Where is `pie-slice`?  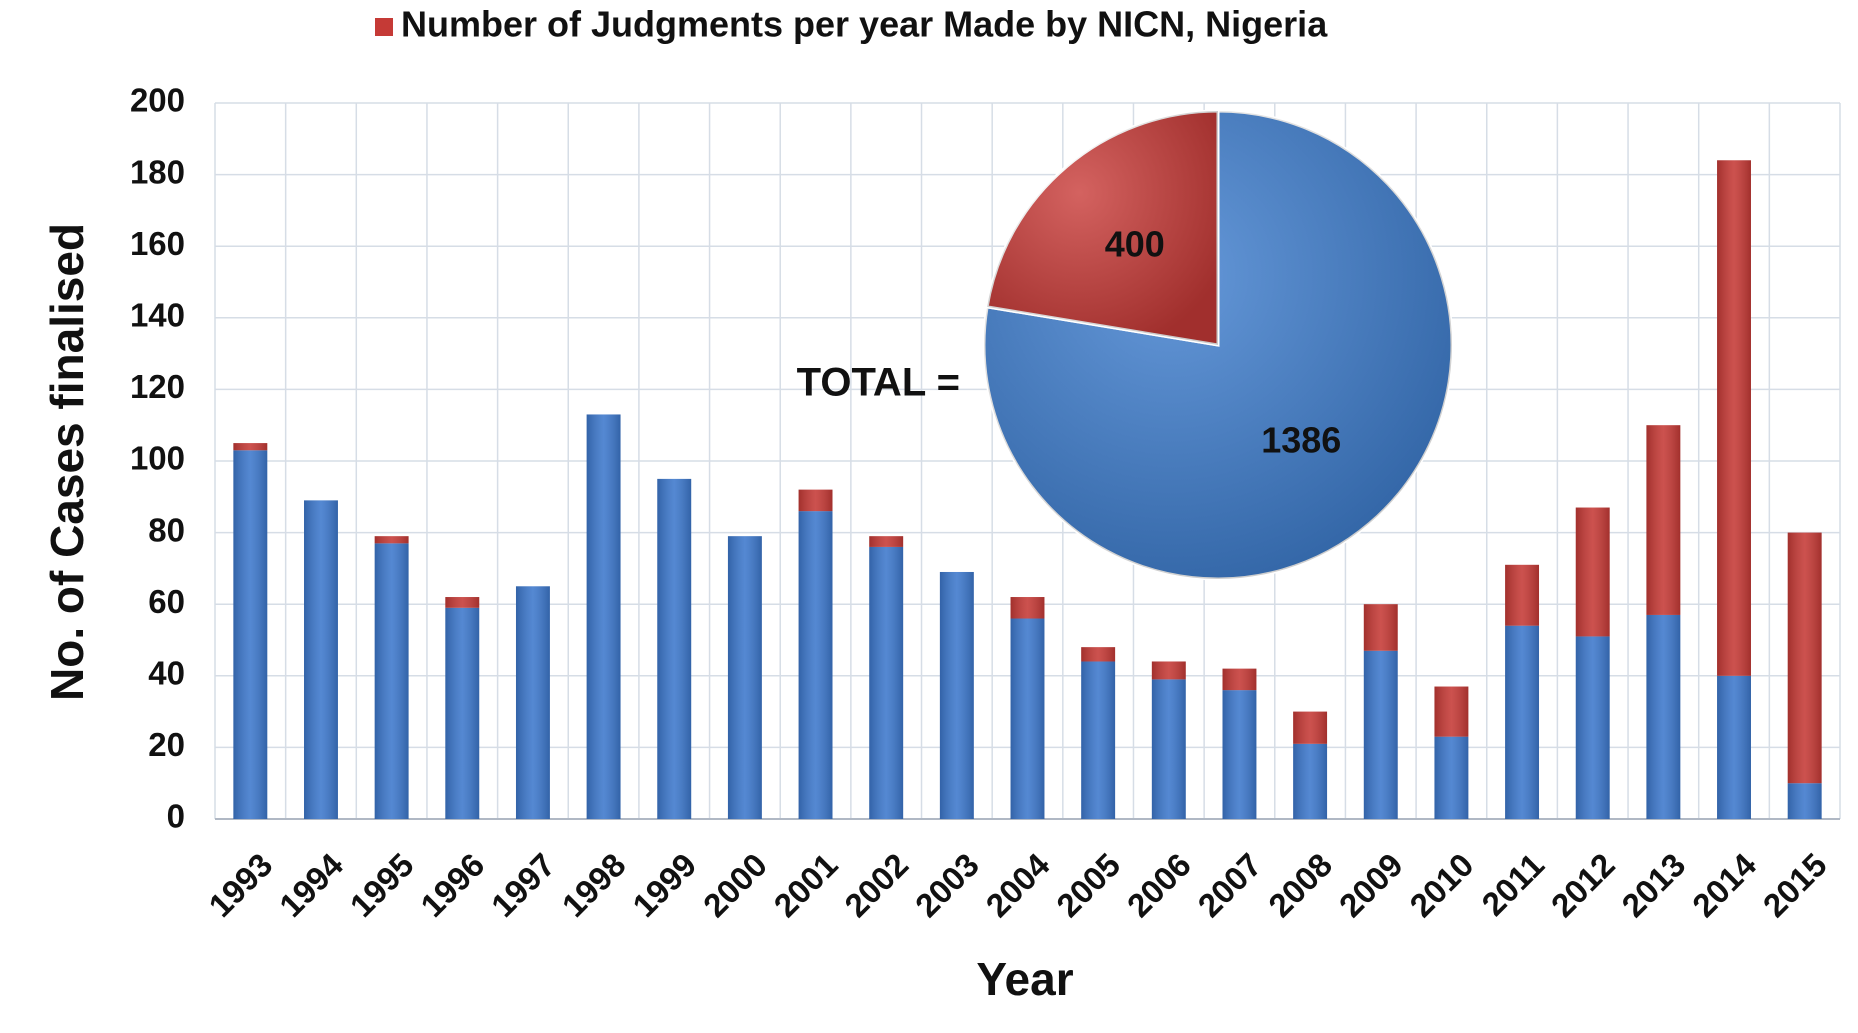
pie-slice is located at coordinates (1102, 228).